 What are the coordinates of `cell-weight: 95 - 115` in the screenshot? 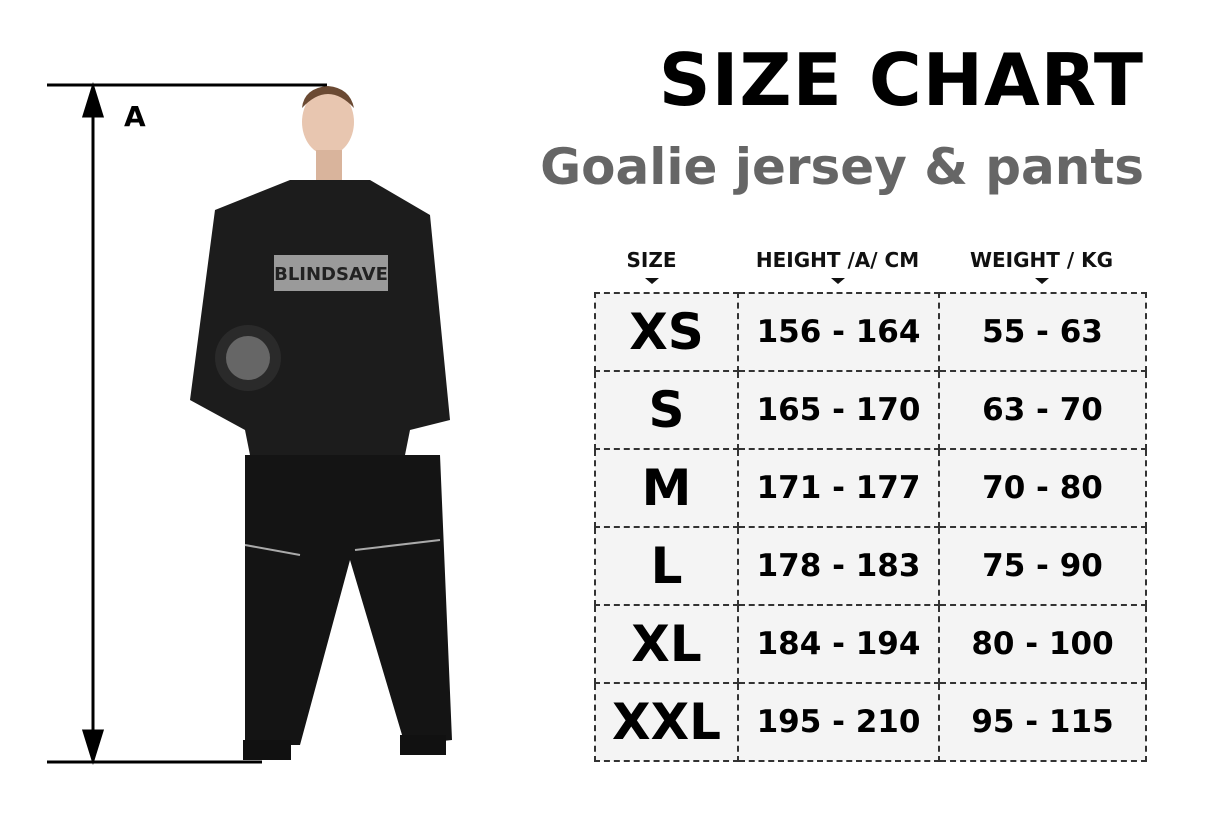 It's located at (1042, 722).